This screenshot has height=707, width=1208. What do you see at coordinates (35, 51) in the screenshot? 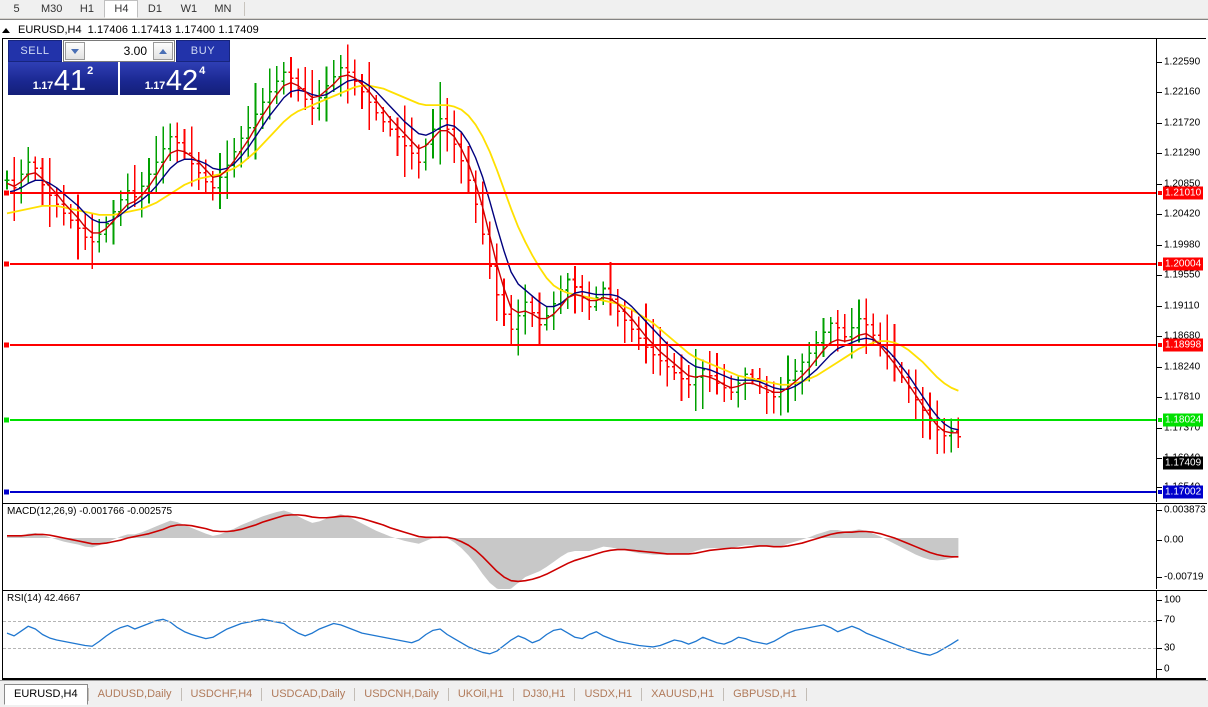
I see `sell-button: SELL` at bounding box center [35, 51].